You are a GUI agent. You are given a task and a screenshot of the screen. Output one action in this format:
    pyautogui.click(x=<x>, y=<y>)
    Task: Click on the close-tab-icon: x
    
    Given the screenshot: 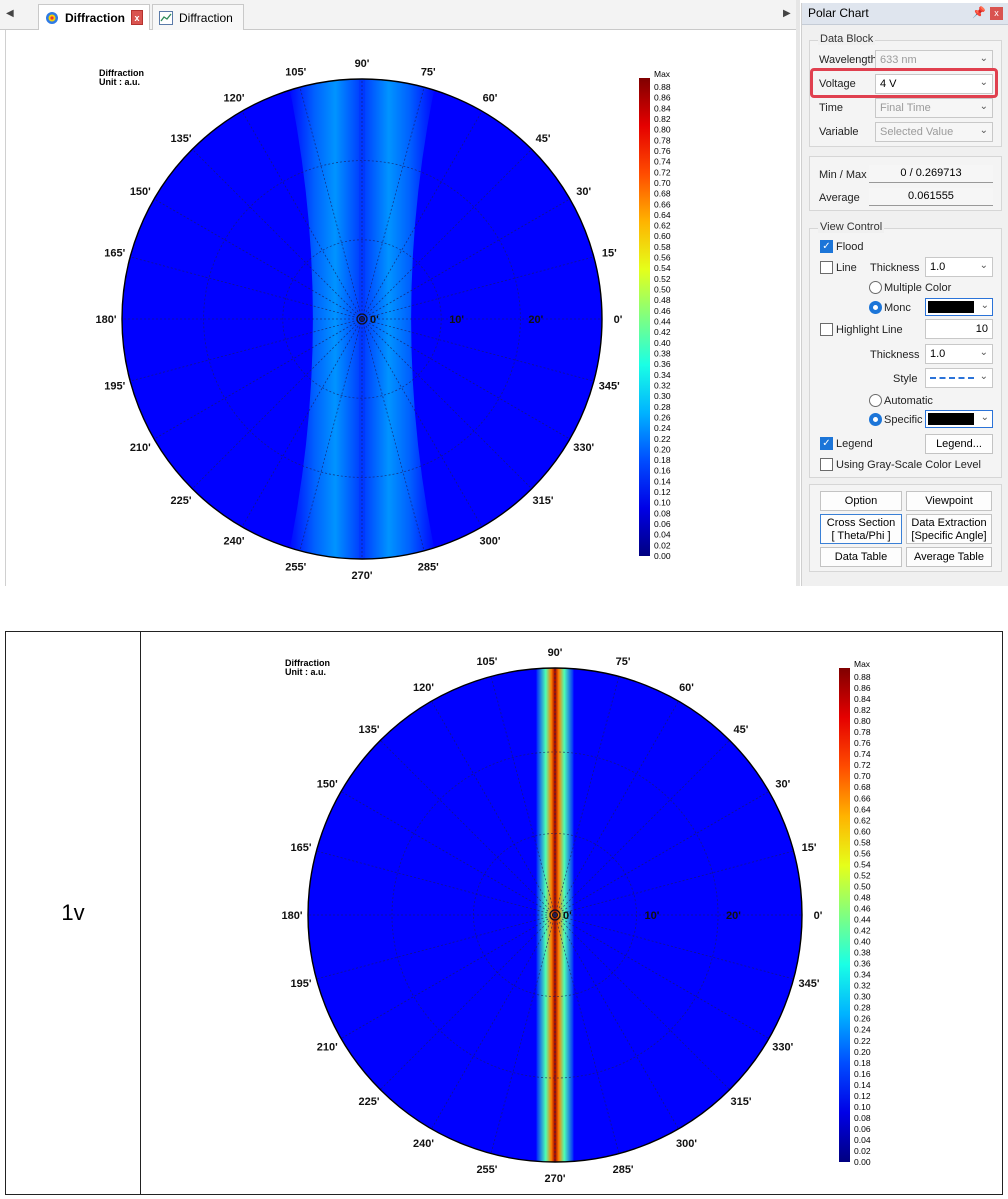 What is the action you would take?
    pyautogui.click(x=137, y=17)
    